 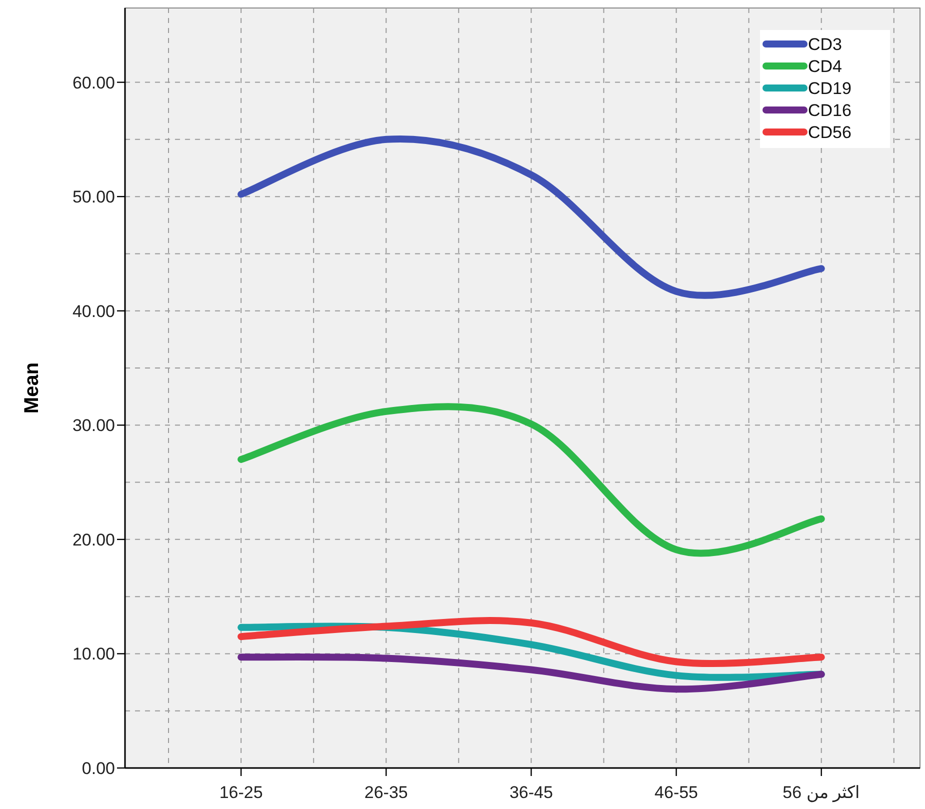 What do you see at coordinates (830, 110) in the screenshot?
I see `legend-label: CD16` at bounding box center [830, 110].